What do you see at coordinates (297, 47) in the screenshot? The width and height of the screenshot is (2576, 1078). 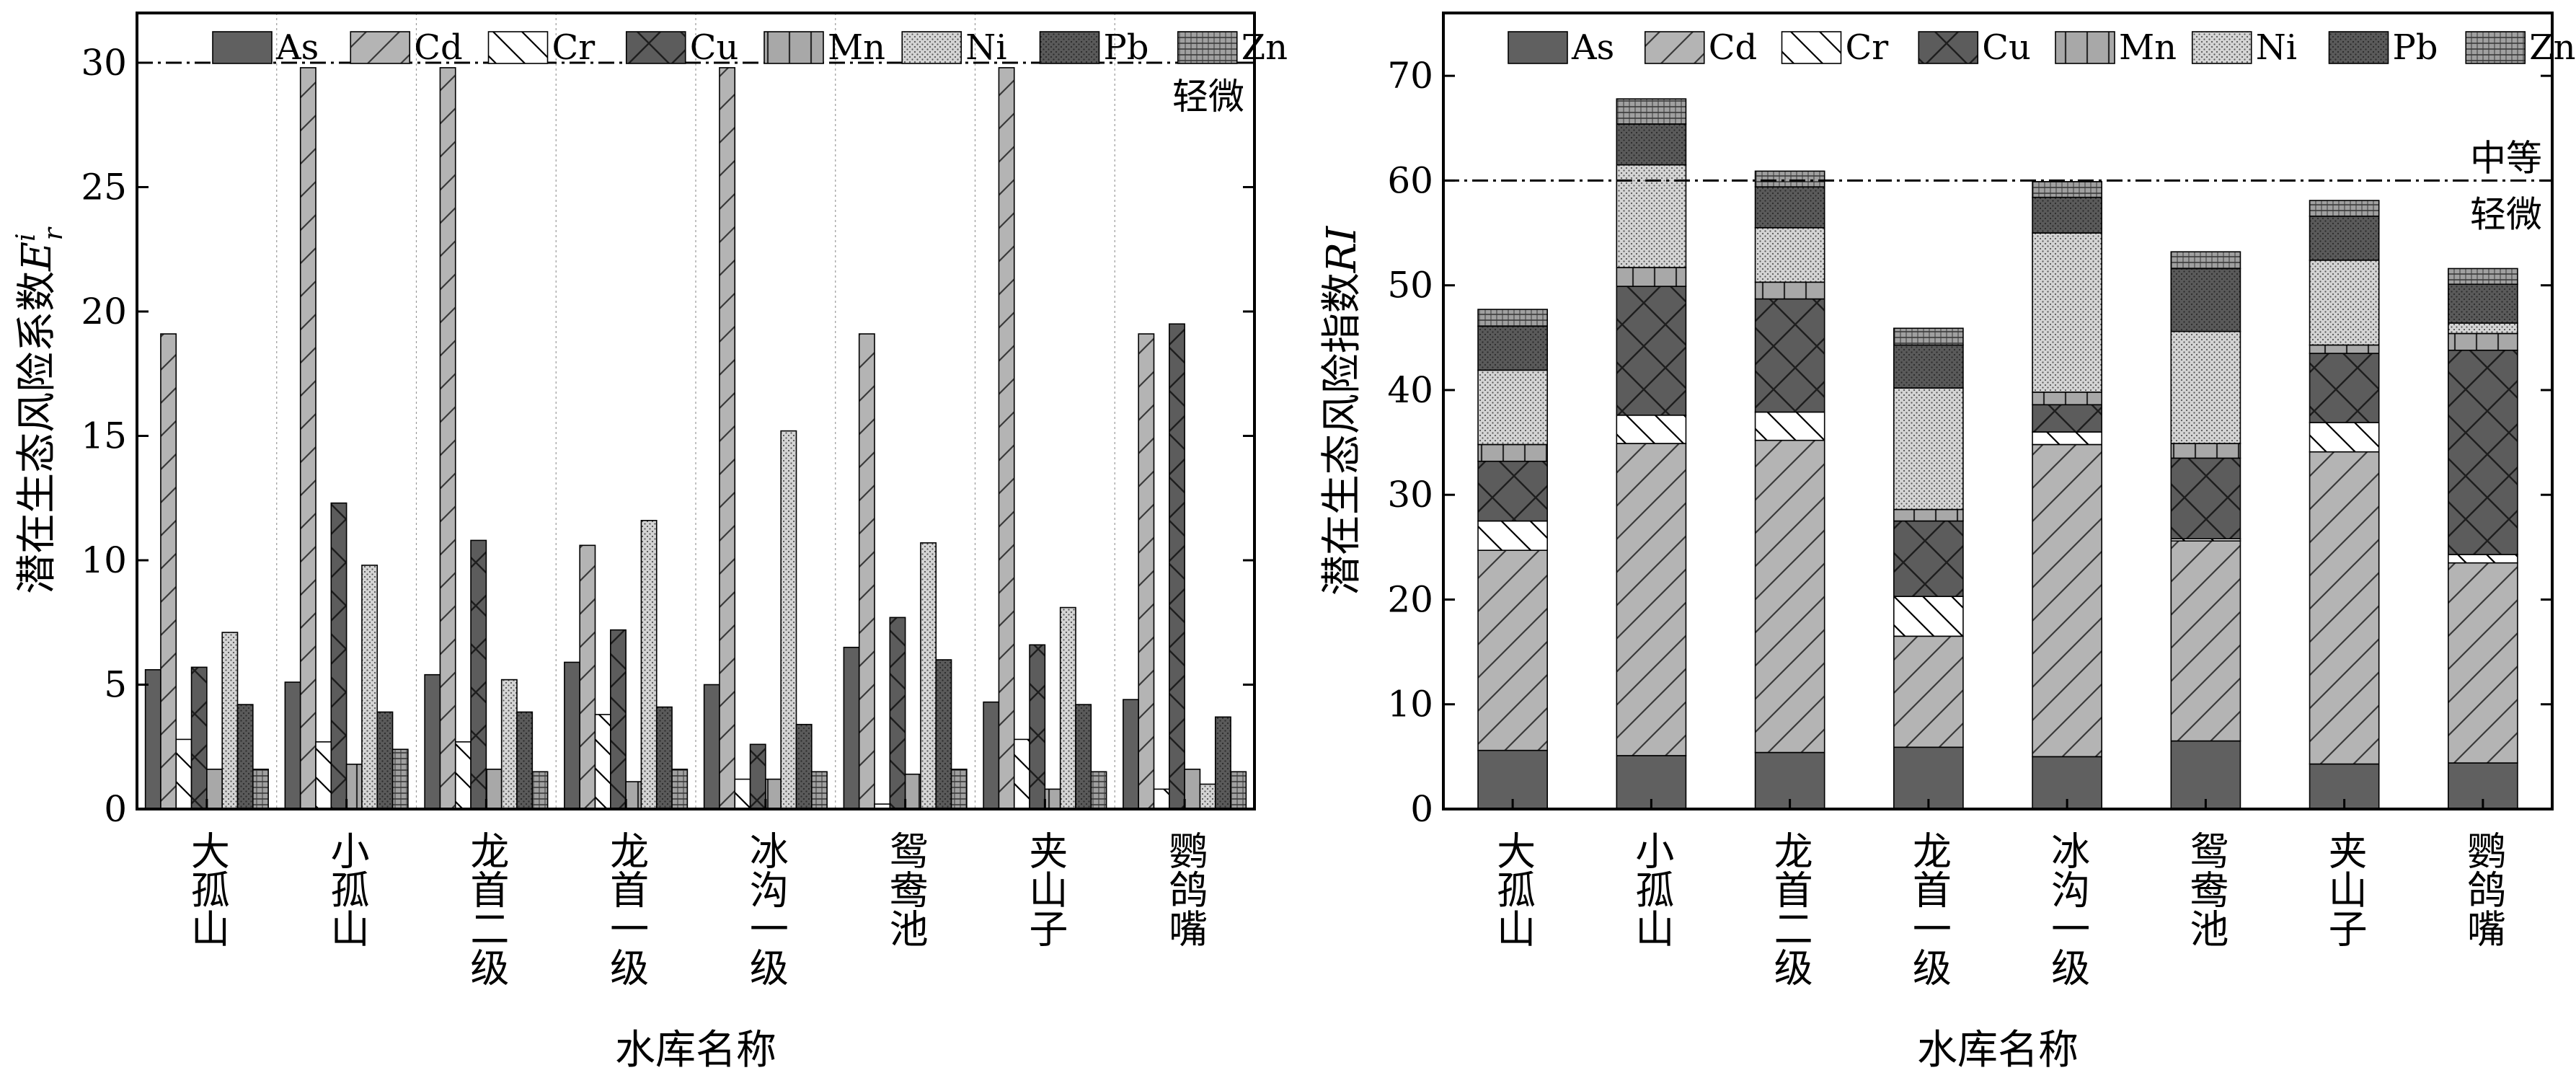 I see `legend-label-as: As` at bounding box center [297, 47].